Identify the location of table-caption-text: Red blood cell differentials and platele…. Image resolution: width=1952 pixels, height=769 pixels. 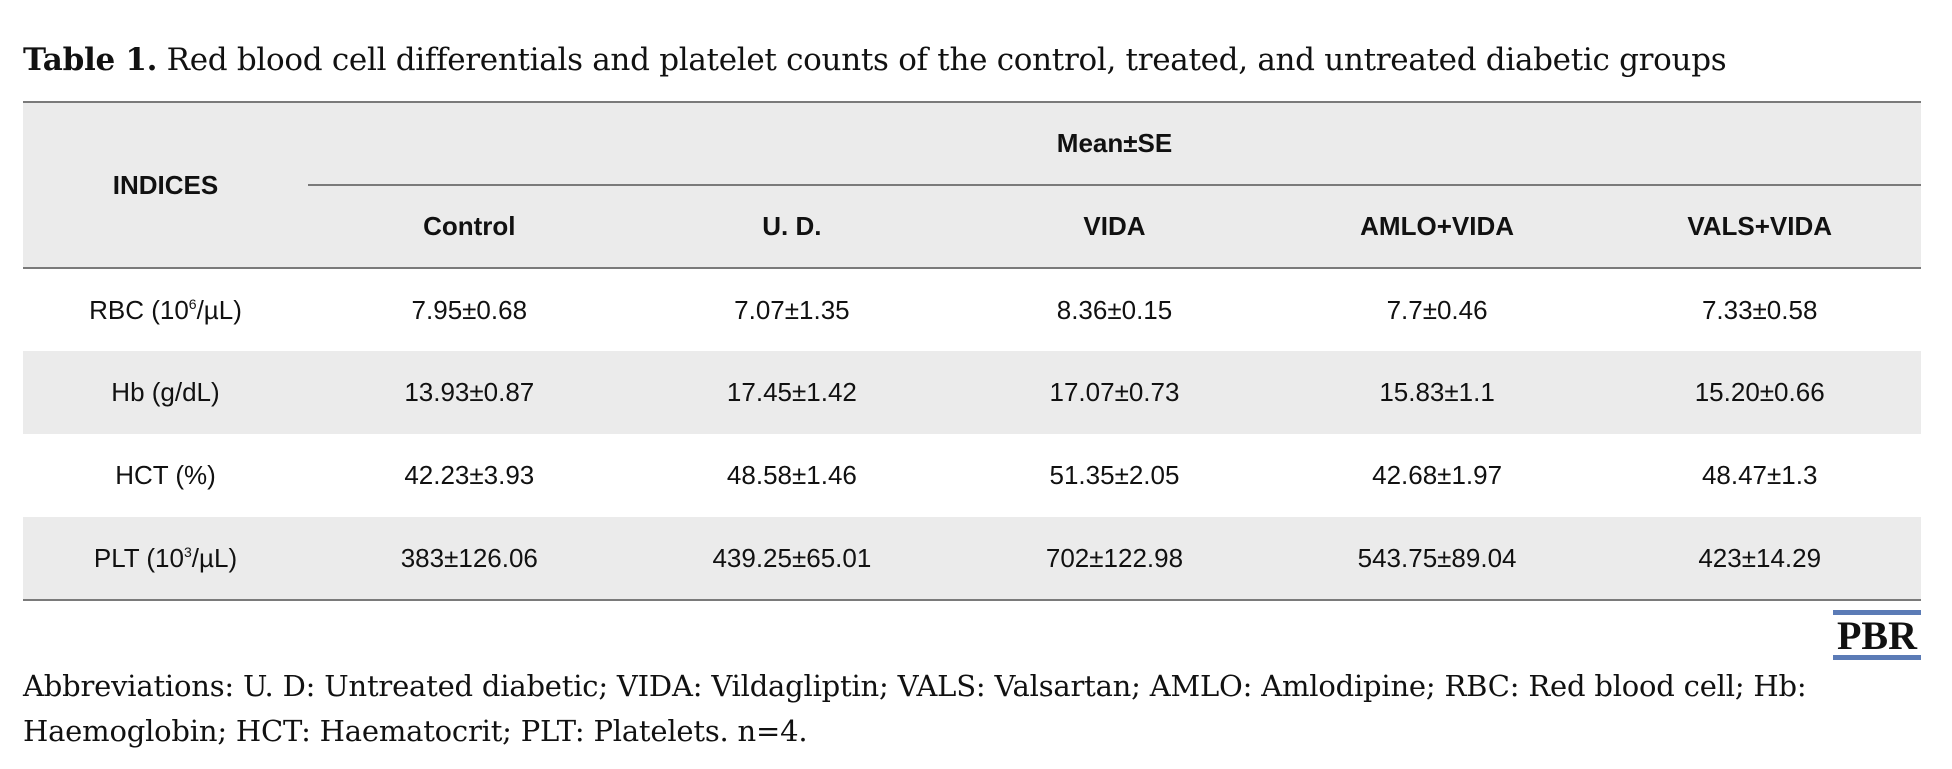
(942, 60).